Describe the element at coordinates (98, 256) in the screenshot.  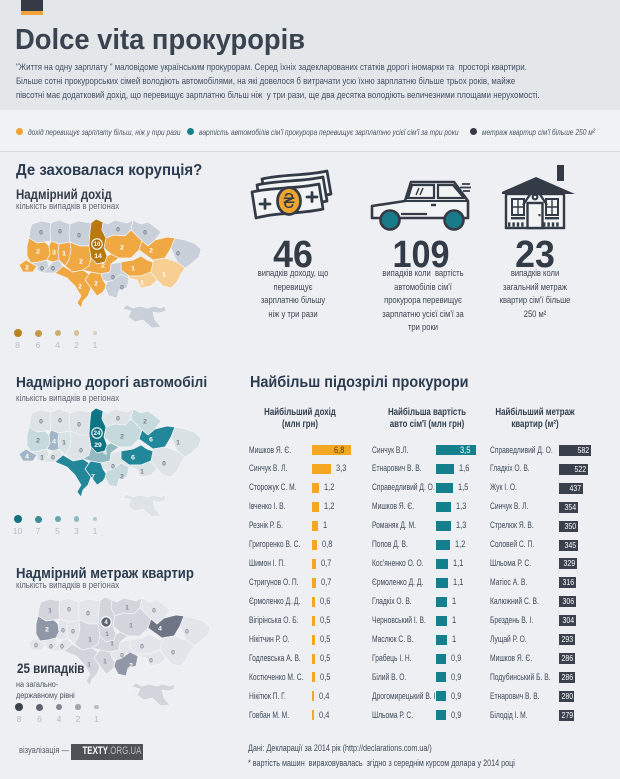
I see `svg-text: 14` at that location.